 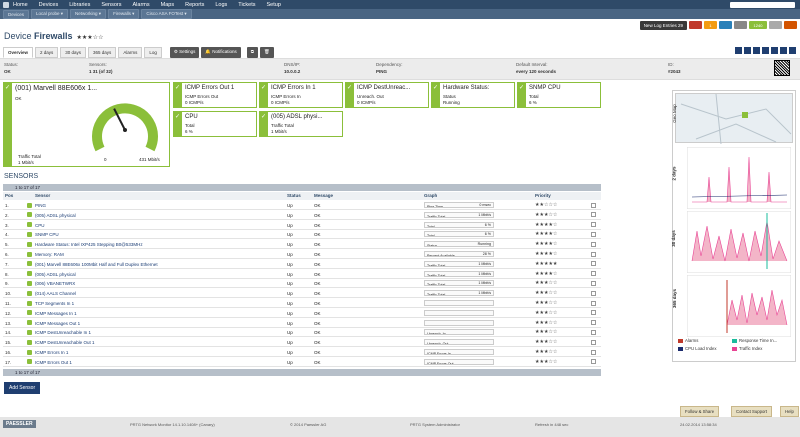 I want to click on nav-sensors: Sensors, so click(x=111, y=4).